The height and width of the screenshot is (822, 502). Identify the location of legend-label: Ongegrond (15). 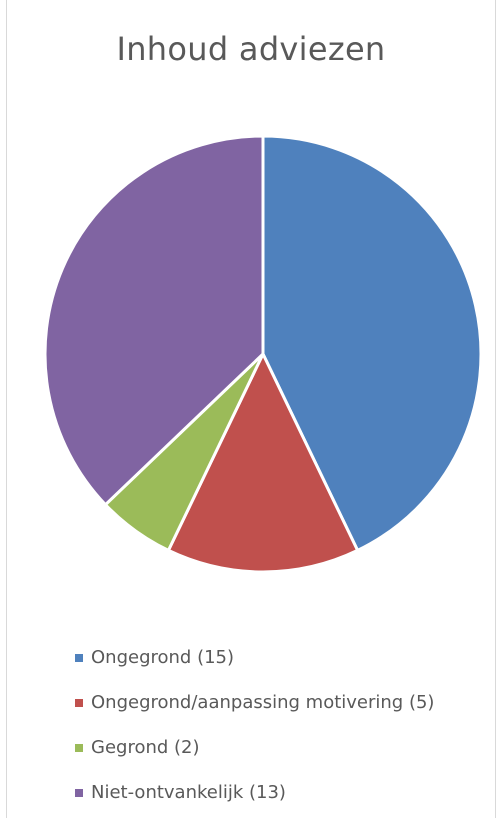
(163, 657).